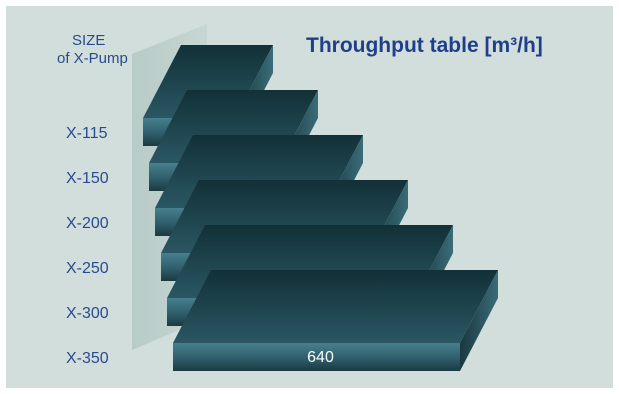 This screenshot has width=619, height=394. What do you see at coordinates (87, 223) in the screenshot?
I see `category-label: X-200` at bounding box center [87, 223].